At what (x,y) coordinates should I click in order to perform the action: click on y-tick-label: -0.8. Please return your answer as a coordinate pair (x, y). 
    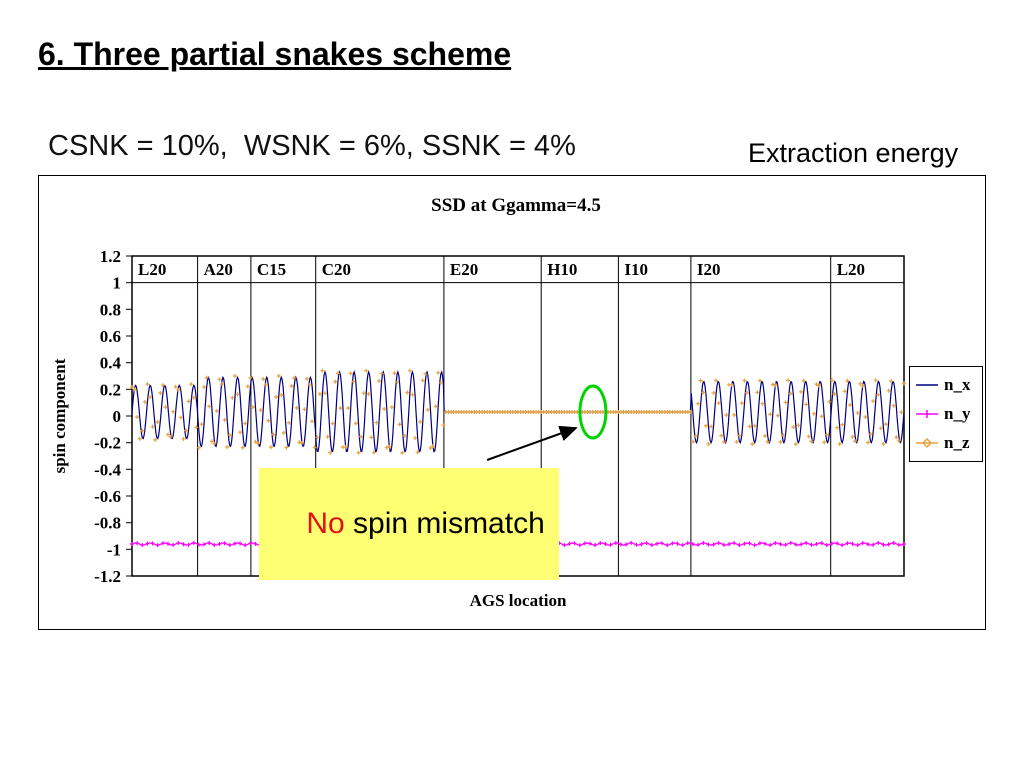
    Looking at the image, I should click on (107, 523).